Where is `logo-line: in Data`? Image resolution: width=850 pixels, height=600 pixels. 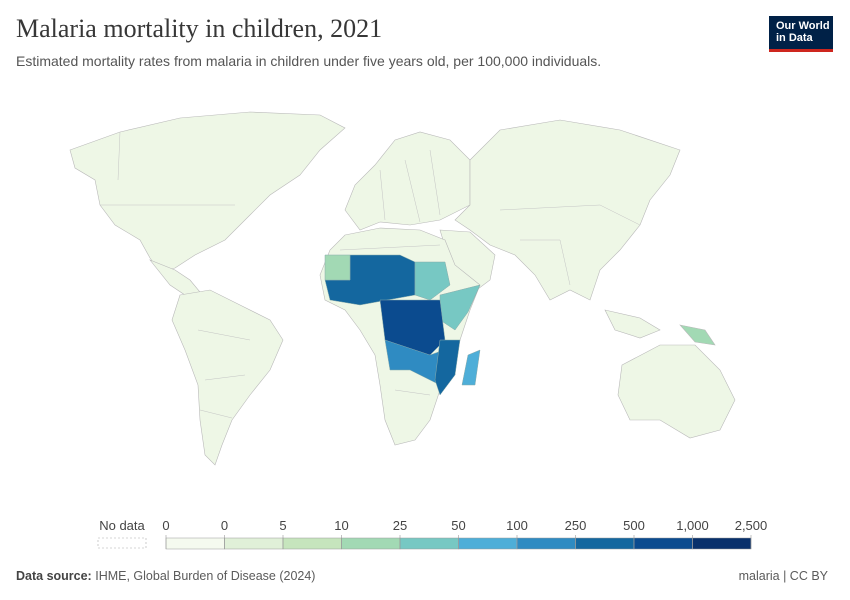 logo-line: in Data is located at coordinates (794, 38).